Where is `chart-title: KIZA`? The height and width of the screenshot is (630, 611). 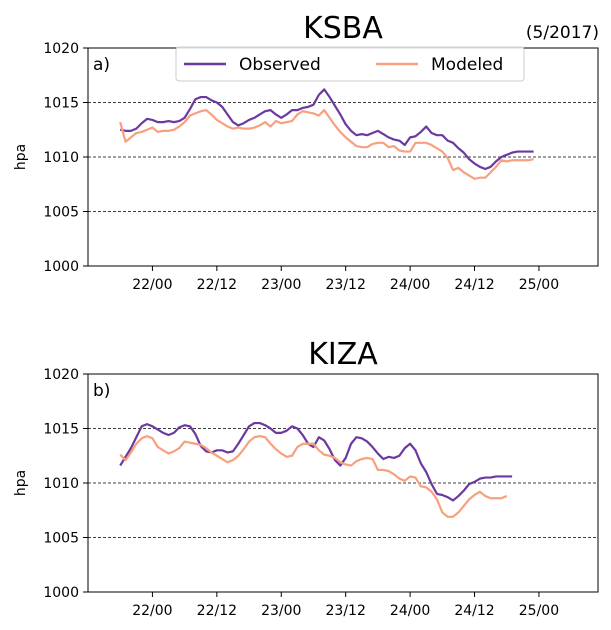 chart-title: KIZA is located at coordinates (343, 354).